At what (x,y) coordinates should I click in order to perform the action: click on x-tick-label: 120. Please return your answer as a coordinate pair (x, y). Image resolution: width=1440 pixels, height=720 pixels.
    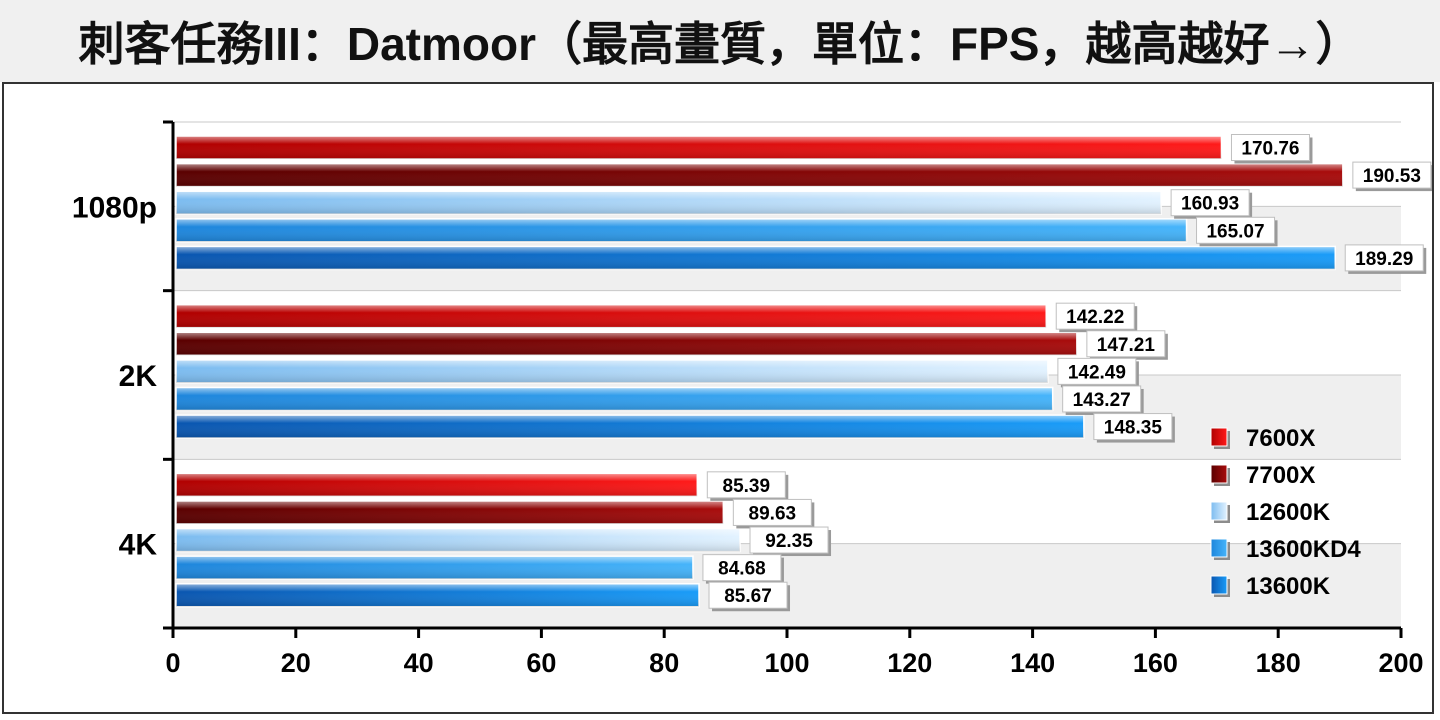
    Looking at the image, I should click on (909, 663).